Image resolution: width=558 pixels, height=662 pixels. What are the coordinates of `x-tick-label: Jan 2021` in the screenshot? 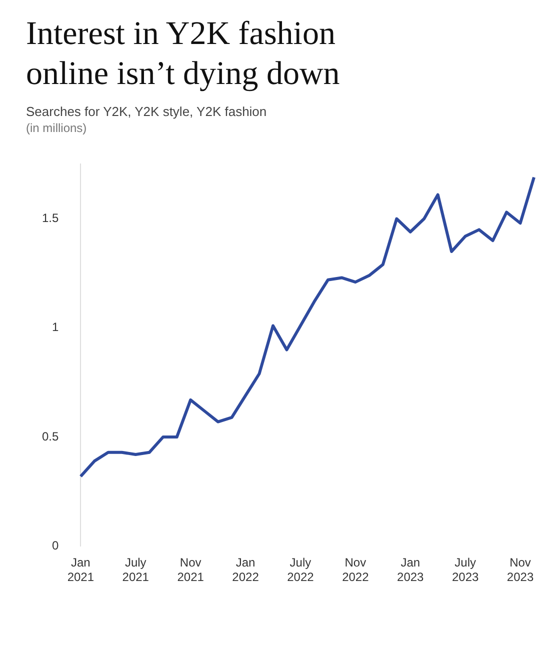 It's located at (80, 570).